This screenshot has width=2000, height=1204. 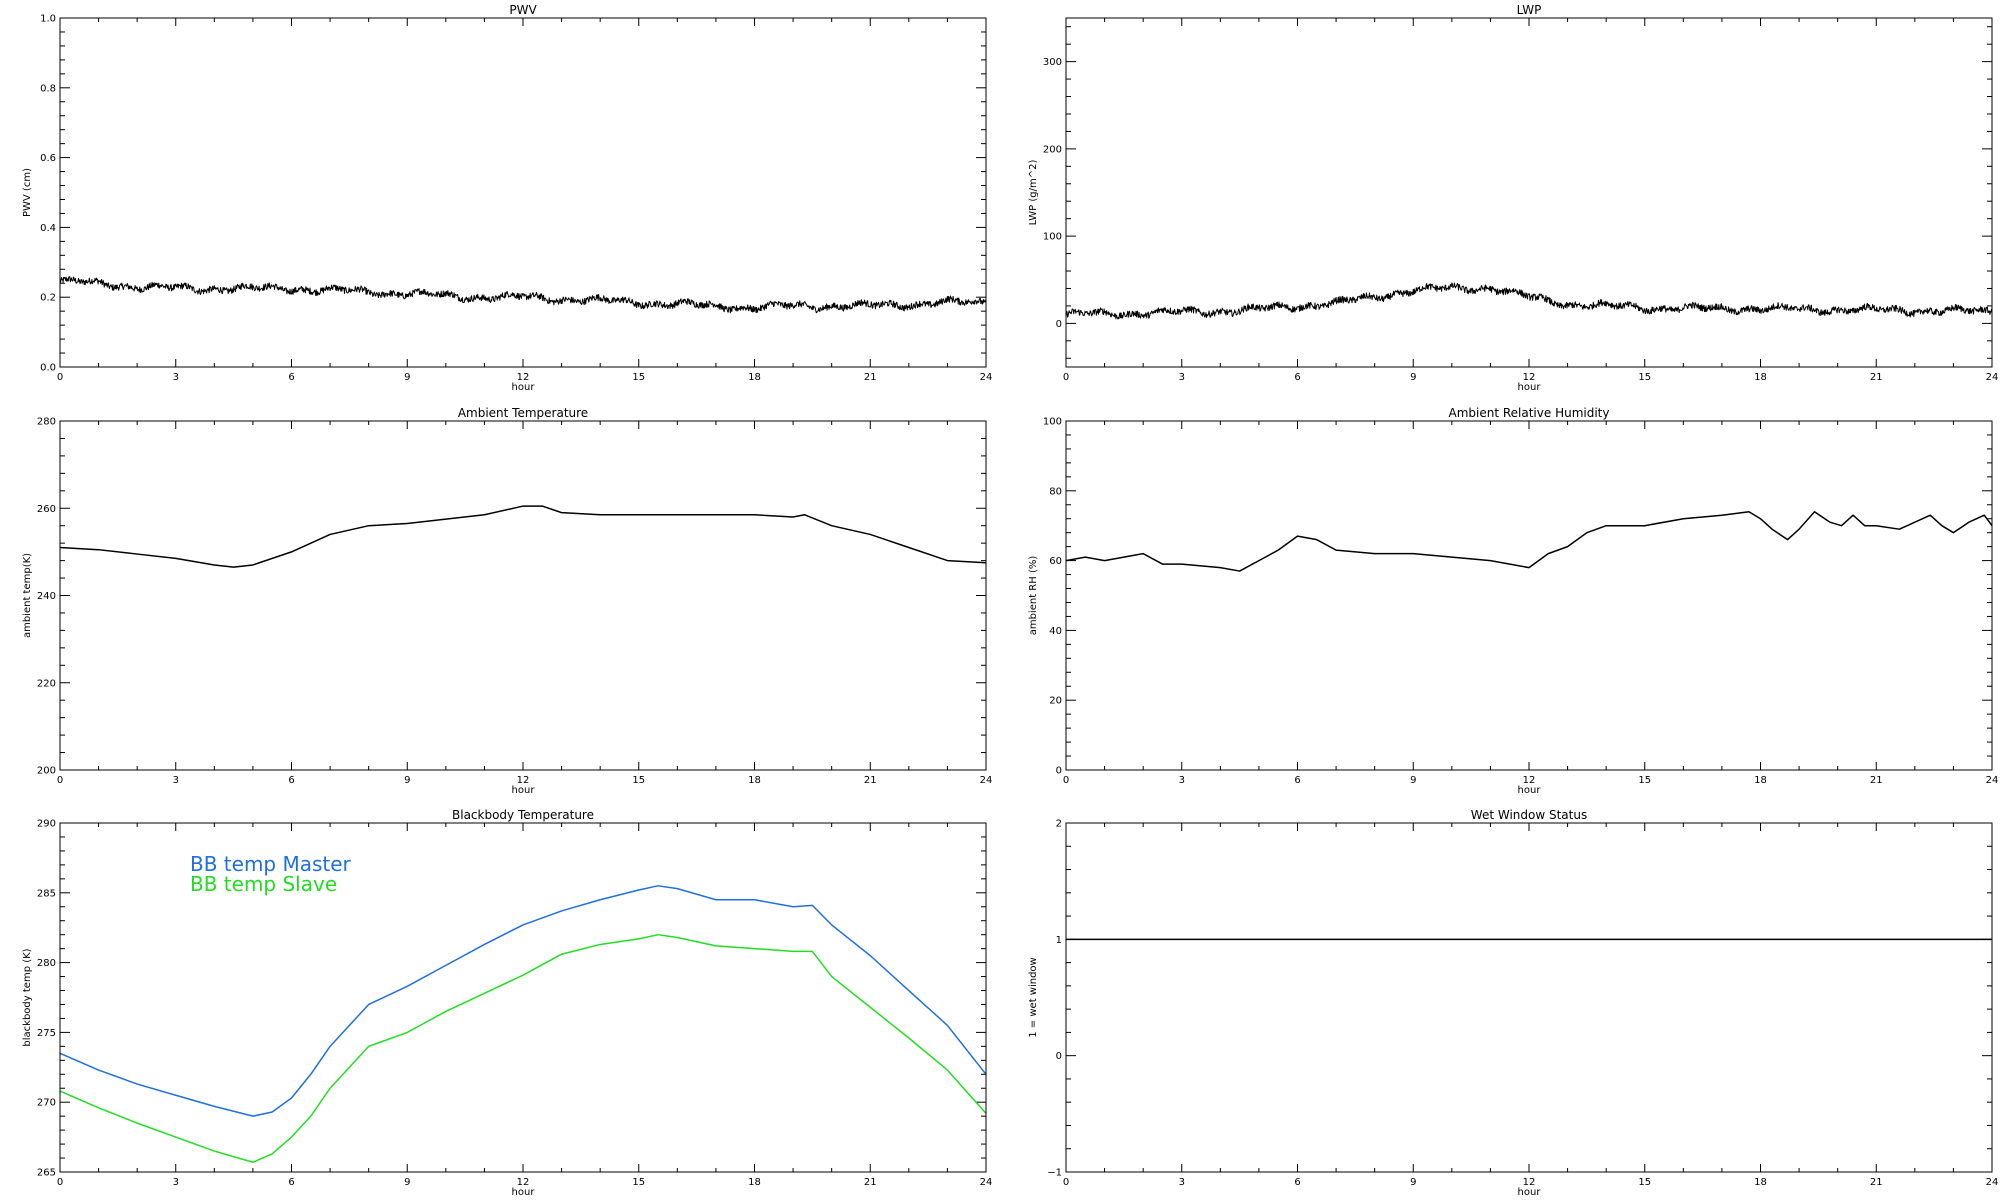 What do you see at coordinates (1055, 491) in the screenshot?
I see `y-tick-label: 80` at bounding box center [1055, 491].